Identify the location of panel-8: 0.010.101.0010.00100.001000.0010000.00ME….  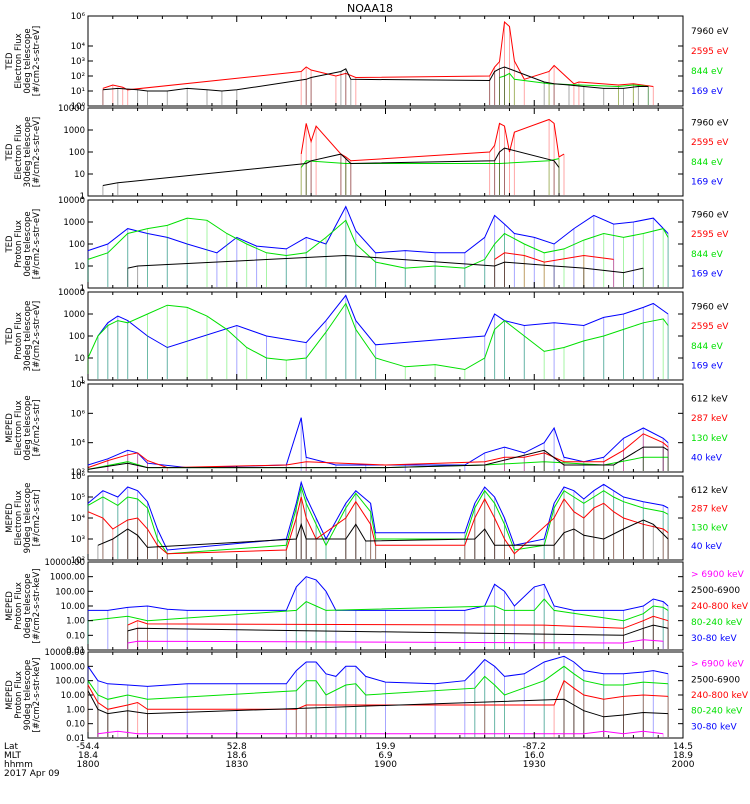
(377, 696).